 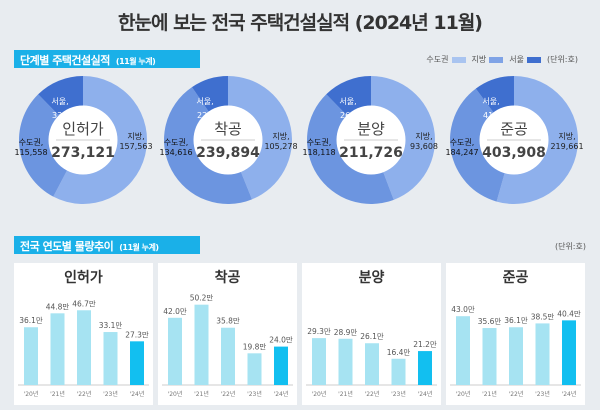 I want to click on bar-value-label: 38.5만, so click(x=543, y=316).